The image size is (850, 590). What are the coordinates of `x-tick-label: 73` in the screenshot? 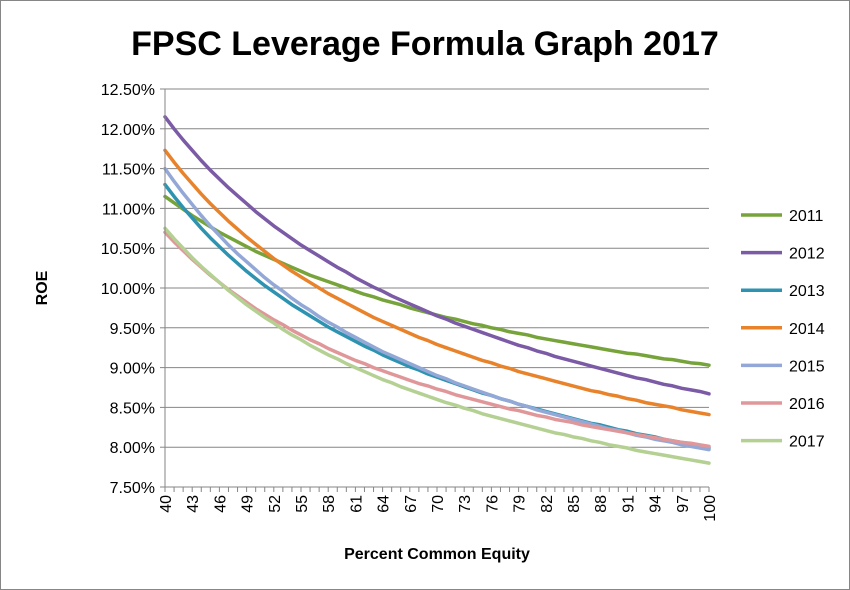 It's located at (465, 504).